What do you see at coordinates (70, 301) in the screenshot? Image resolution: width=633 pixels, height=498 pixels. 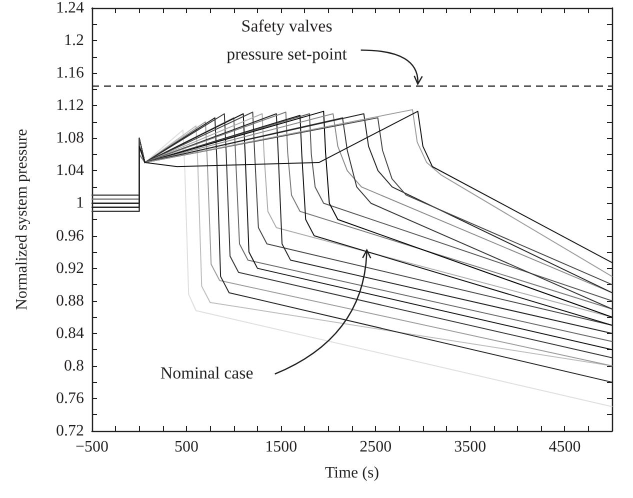 I see `y-tick-label: 0.88` at bounding box center [70, 301].